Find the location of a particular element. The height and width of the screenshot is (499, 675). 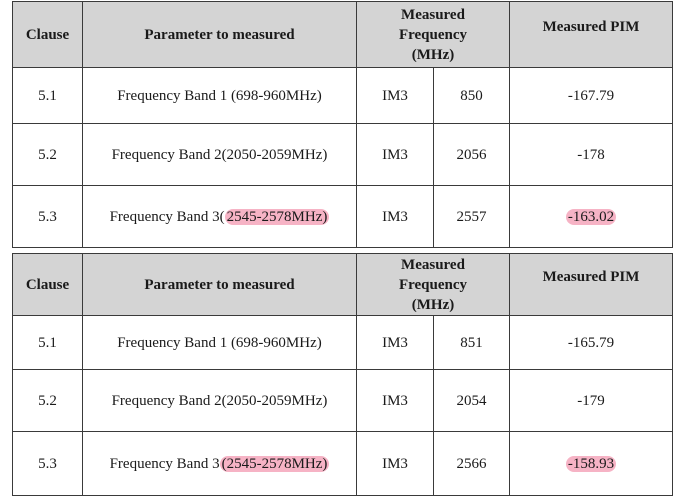

cell-frequency: 2557 is located at coordinates (471, 216).